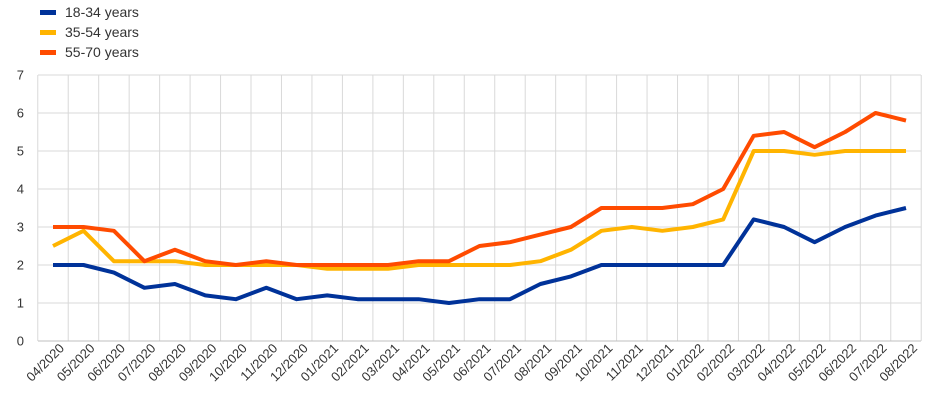 The image size is (948, 409). I want to click on y-tick-label-0: 0, so click(20, 341).